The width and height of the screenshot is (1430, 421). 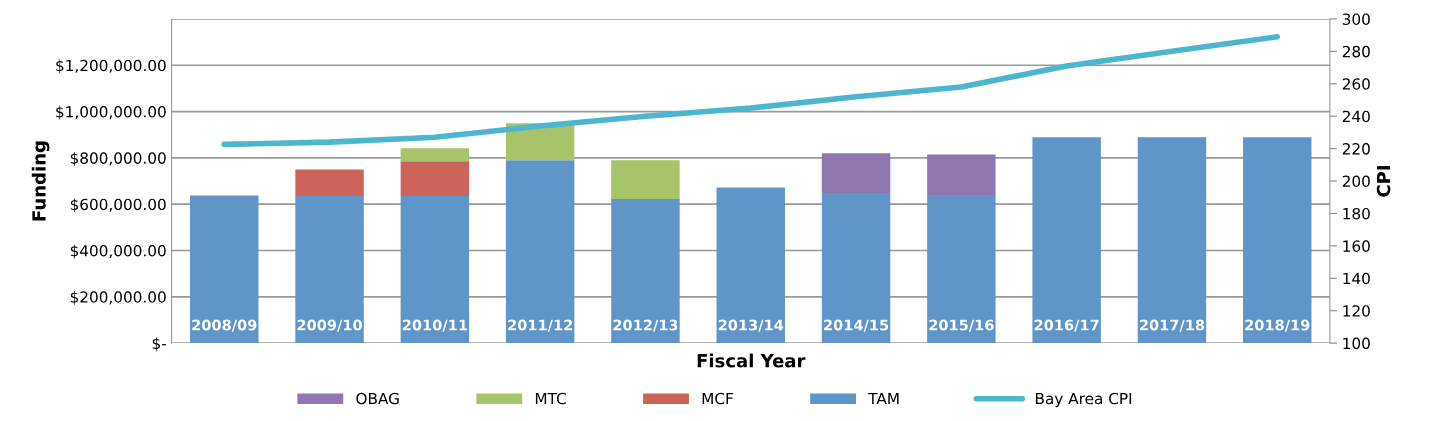 I want to click on y2-tick-label: 120, so click(x=1356, y=311).